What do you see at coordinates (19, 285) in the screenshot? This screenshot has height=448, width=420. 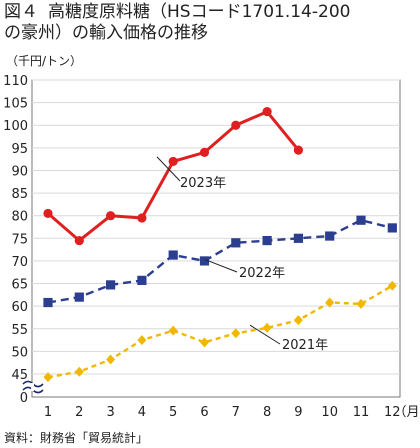 I see `y-tick-label: 65` at bounding box center [19, 285].